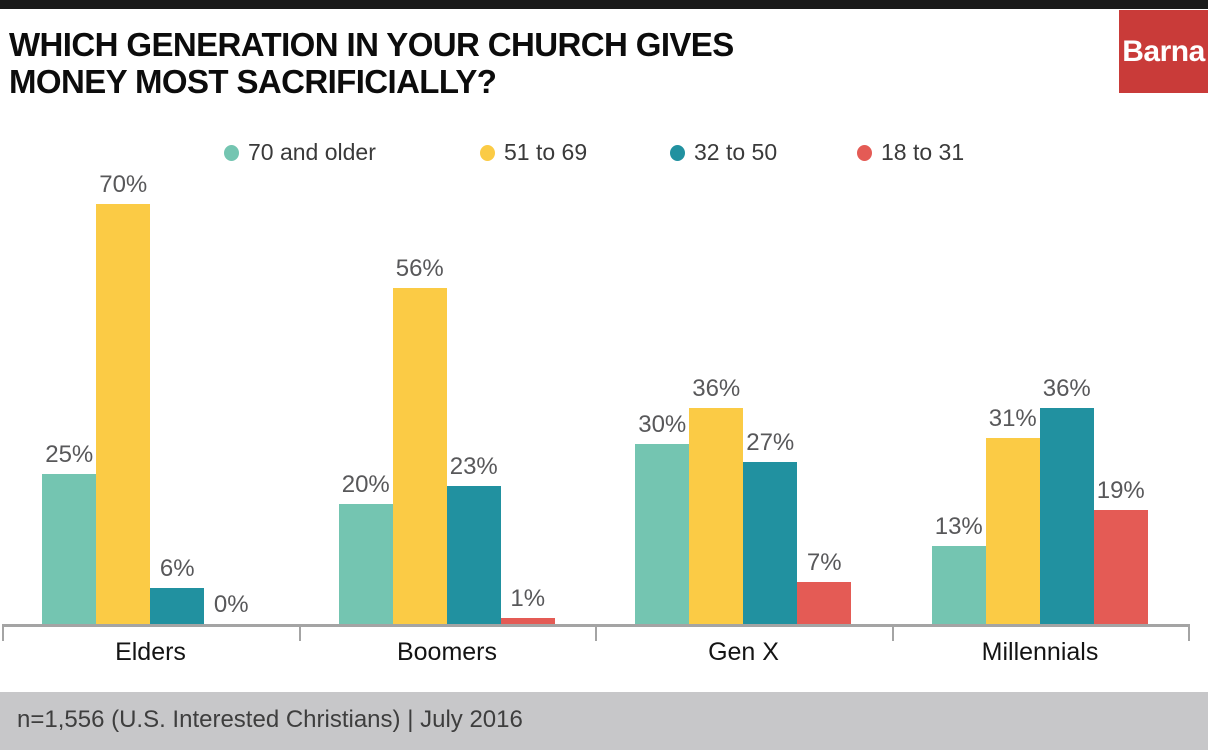 Image resolution: width=1208 pixels, height=750 pixels. What do you see at coordinates (596, 625) in the screenshot?
I see `x-axis-line` at bounding box center [596, 625].